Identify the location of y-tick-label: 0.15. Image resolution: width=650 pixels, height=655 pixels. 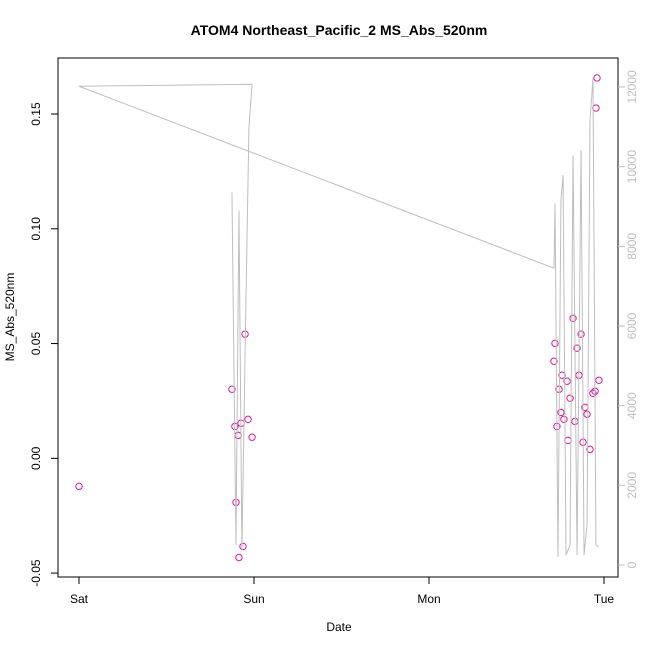
(36, 114).